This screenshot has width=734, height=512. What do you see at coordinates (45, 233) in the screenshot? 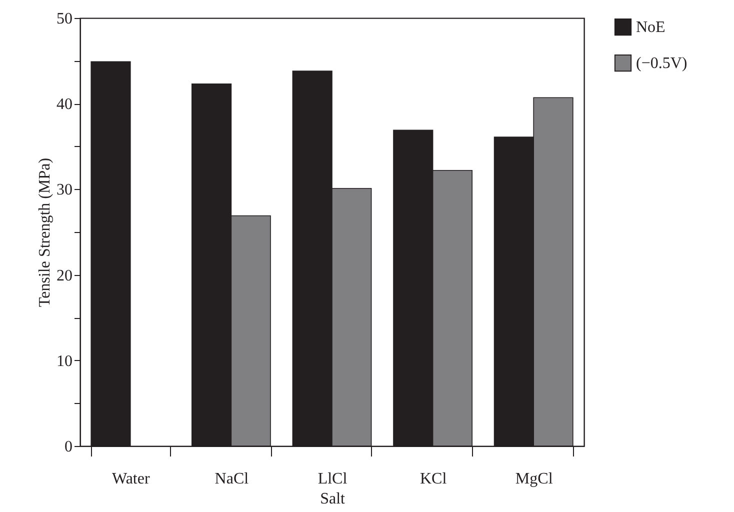
I see `y-axis-title: Tensile Strength (MPa)` at bounding box center [45, 233].